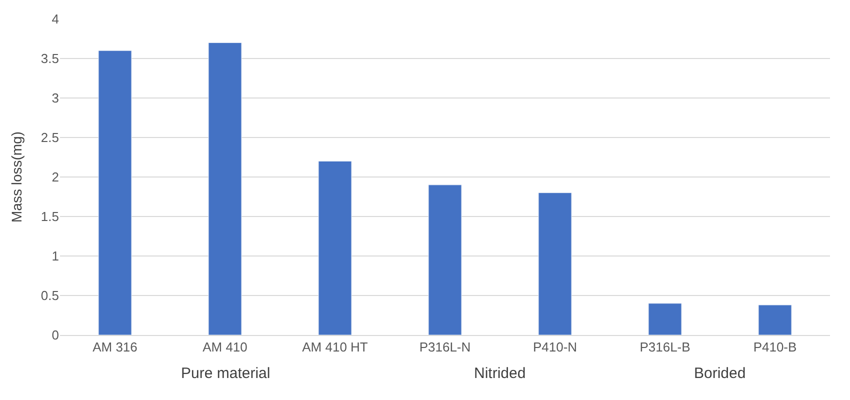 Image resolution: width=850 pixels, height=400 pixels. I want to click on y-tick-label: 2, so click(55, 177).